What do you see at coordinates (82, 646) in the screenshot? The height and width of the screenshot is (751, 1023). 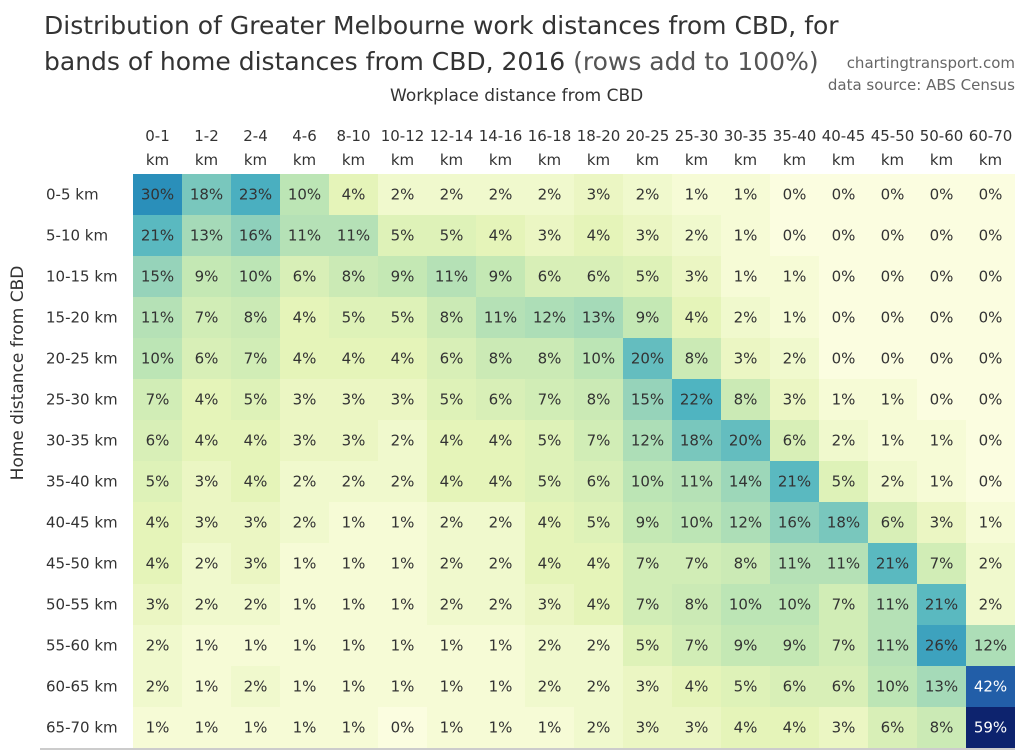 I see `row-header-label: 55-60 km` at bounding box center [82, 646].